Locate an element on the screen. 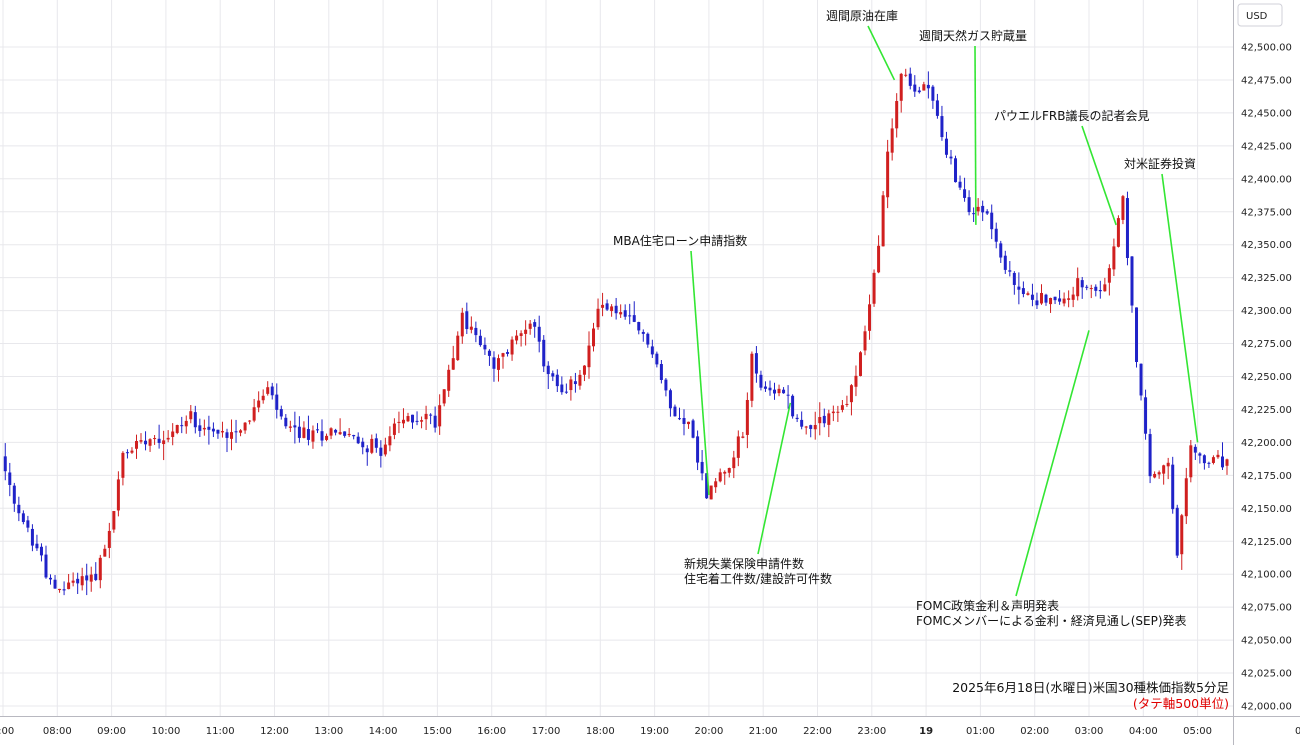 The image size is (1300, 745). x-tick-label: 20:00 is located at coordinates (708, 731).